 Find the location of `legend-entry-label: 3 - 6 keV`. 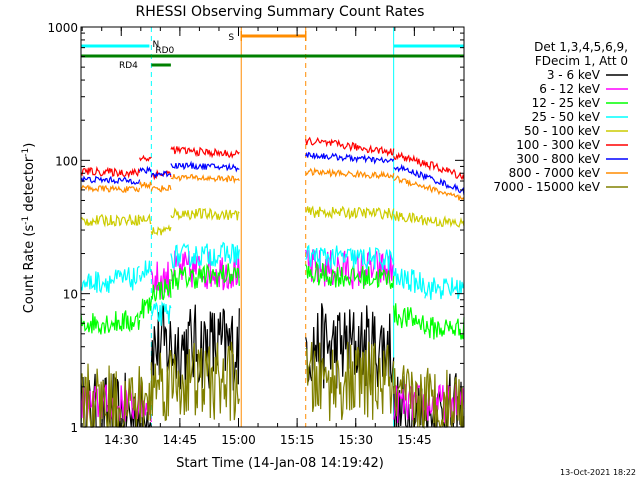

legend-entry-label: 3 - 6 keV is located at coordinates (574, 75).